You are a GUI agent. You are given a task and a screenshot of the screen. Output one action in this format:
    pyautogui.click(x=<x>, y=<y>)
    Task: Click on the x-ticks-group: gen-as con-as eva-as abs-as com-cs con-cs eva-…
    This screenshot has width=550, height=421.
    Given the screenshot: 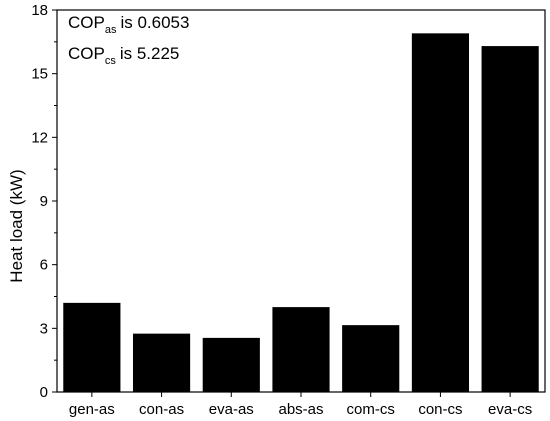 What is the action you would take?
    pyautogui.click(x=300, y=405)
    